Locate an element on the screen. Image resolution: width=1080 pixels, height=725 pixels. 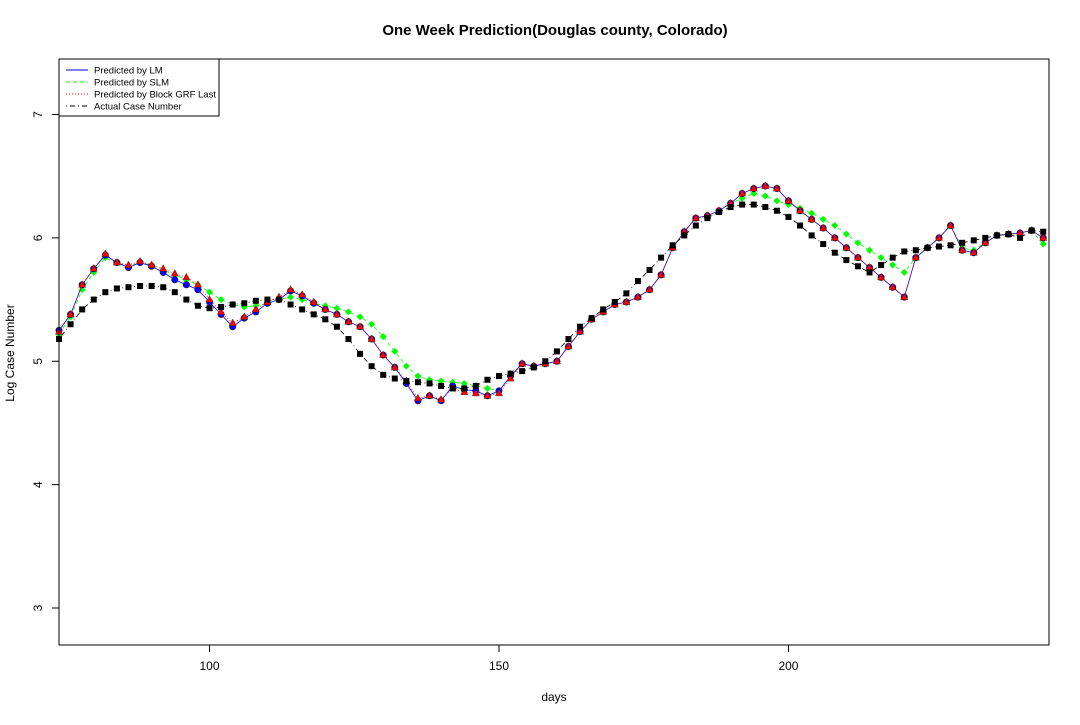
legend-label: Actual Case Number is located at coordinates (138, 107).